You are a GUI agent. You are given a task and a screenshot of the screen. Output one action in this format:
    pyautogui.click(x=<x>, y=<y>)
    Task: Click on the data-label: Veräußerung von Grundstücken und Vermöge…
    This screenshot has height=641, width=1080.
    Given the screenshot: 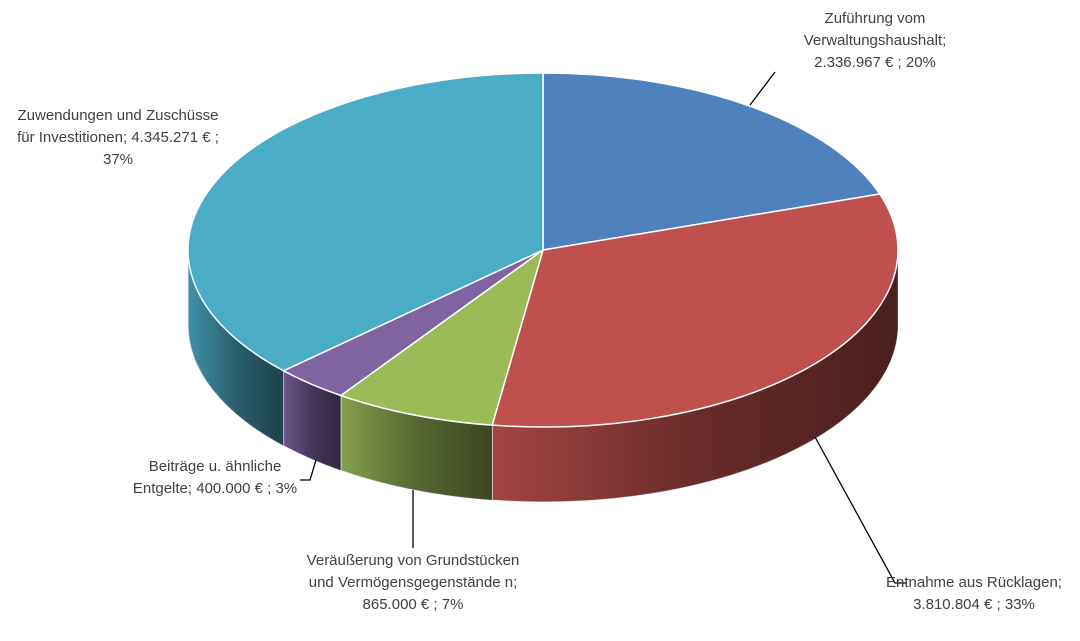 What is the action you would take?
    pyautogui.click(x=413, y=582)
    